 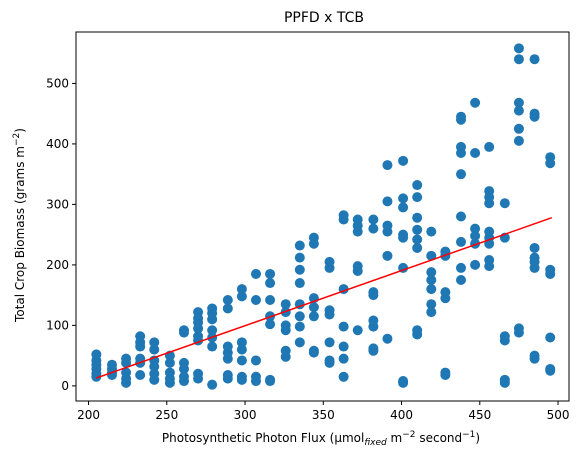 I want to click on x-tick-label: 400, so click(x=401, y=415).